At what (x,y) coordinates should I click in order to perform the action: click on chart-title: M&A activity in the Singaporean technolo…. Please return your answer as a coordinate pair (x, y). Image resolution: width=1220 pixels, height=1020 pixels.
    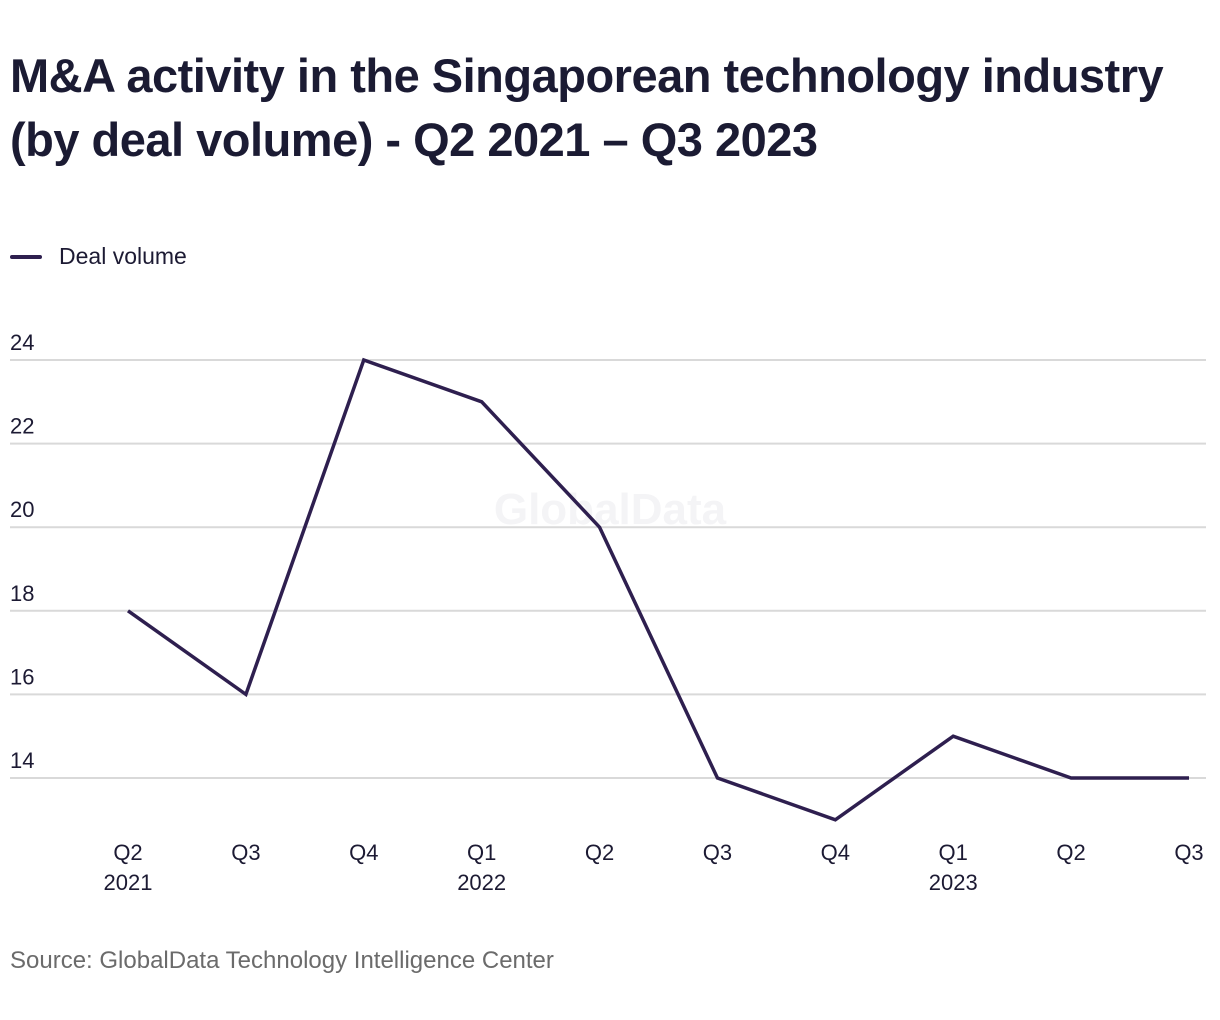
    Looking at the image, I should click on (587, 107).